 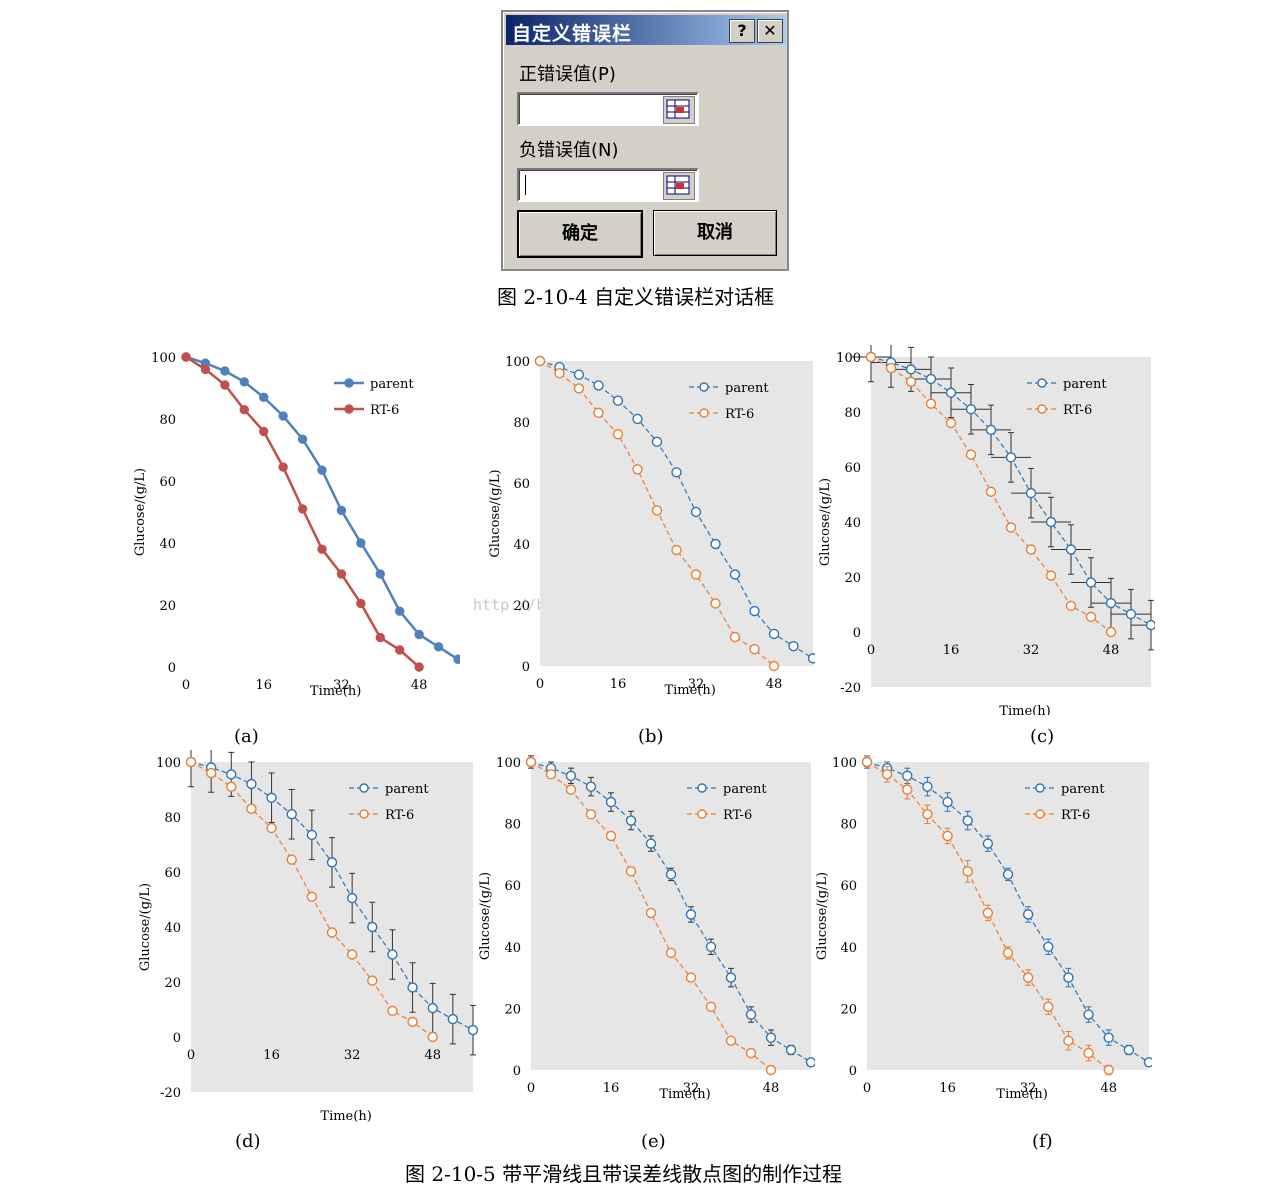 I want to click on legend-label: RT-6, so click(x=399, y=815).